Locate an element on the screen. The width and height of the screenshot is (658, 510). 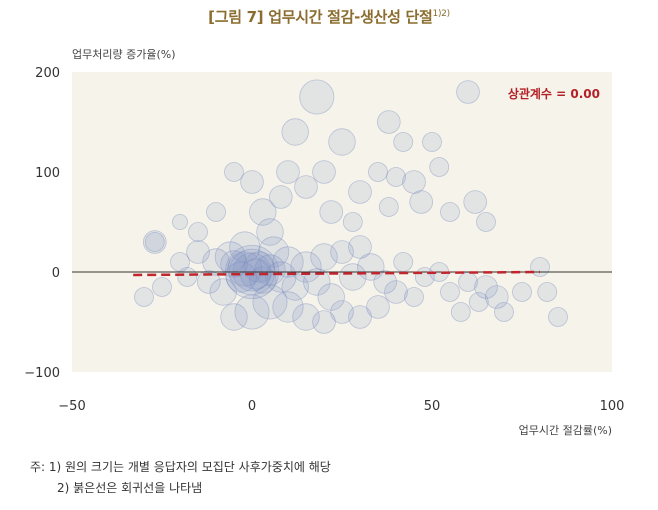
x-tick-label: 50 is located at coordinates (432, 406).